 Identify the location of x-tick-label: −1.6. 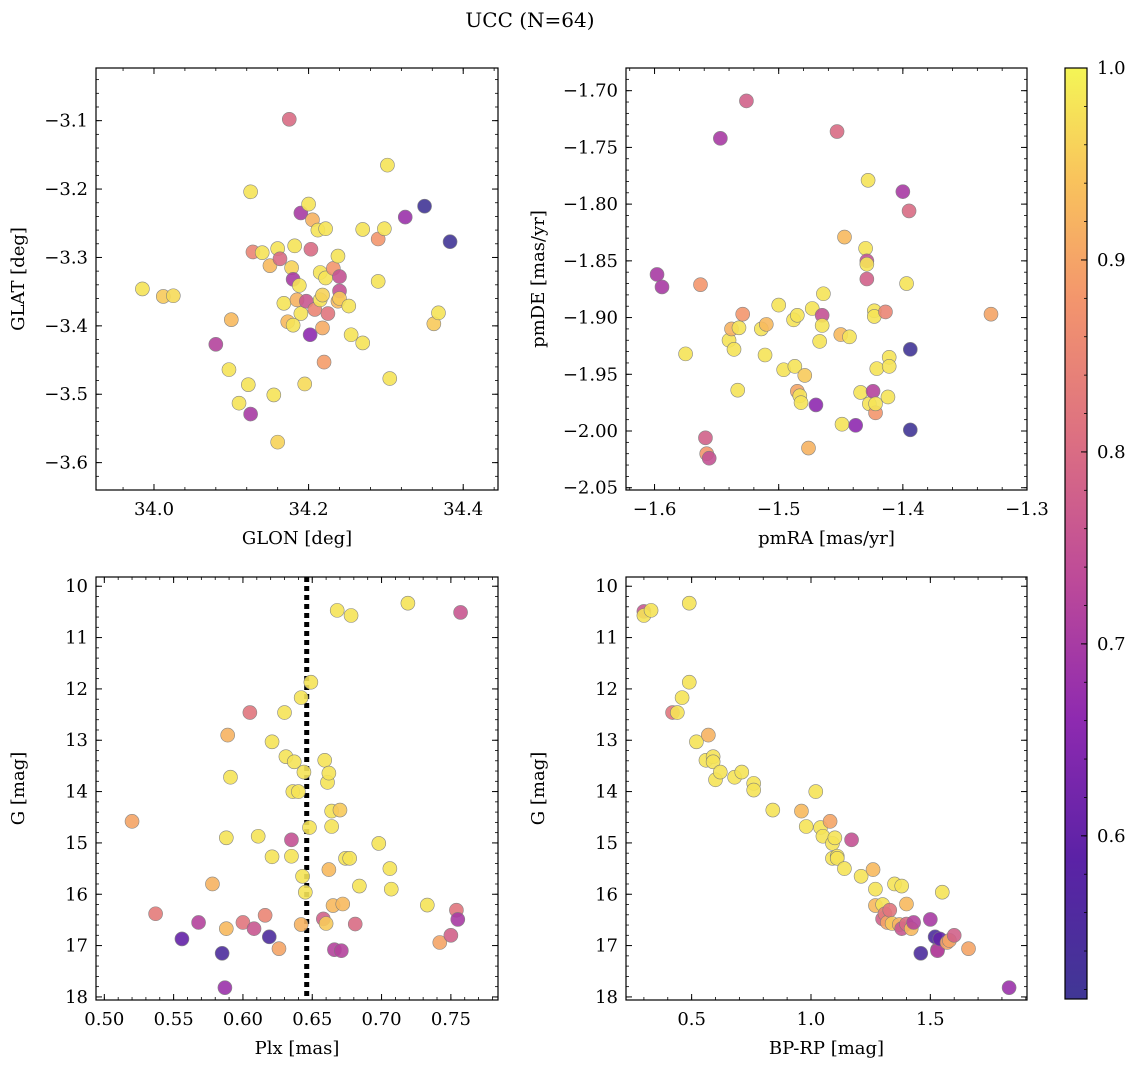
(655, 509).